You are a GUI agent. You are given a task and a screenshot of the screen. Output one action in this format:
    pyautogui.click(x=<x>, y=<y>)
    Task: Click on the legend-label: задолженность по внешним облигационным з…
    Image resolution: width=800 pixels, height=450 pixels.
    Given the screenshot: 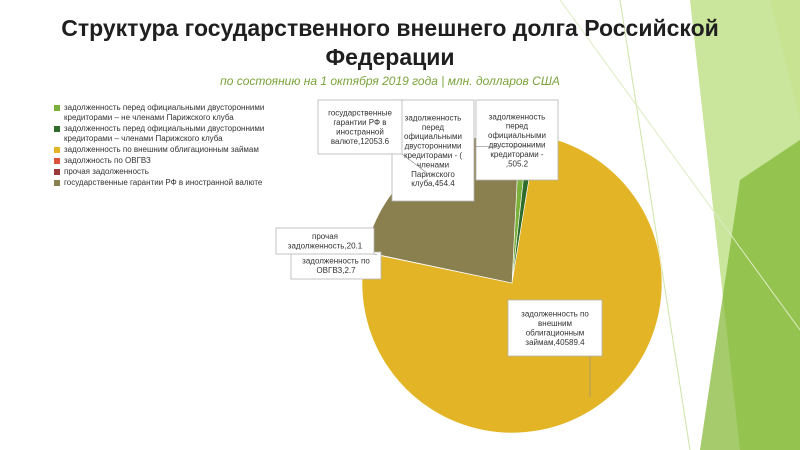 What is the action you would take?
    pyautogui.click(x=161, y=149)
    